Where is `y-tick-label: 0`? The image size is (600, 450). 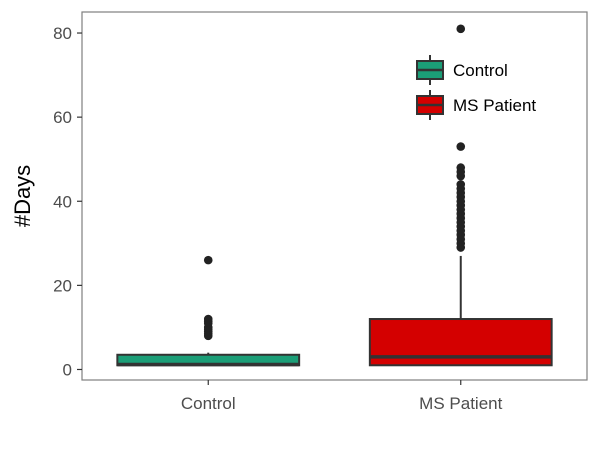 y-tick-label: 0 is located at coordinates (67, 369).